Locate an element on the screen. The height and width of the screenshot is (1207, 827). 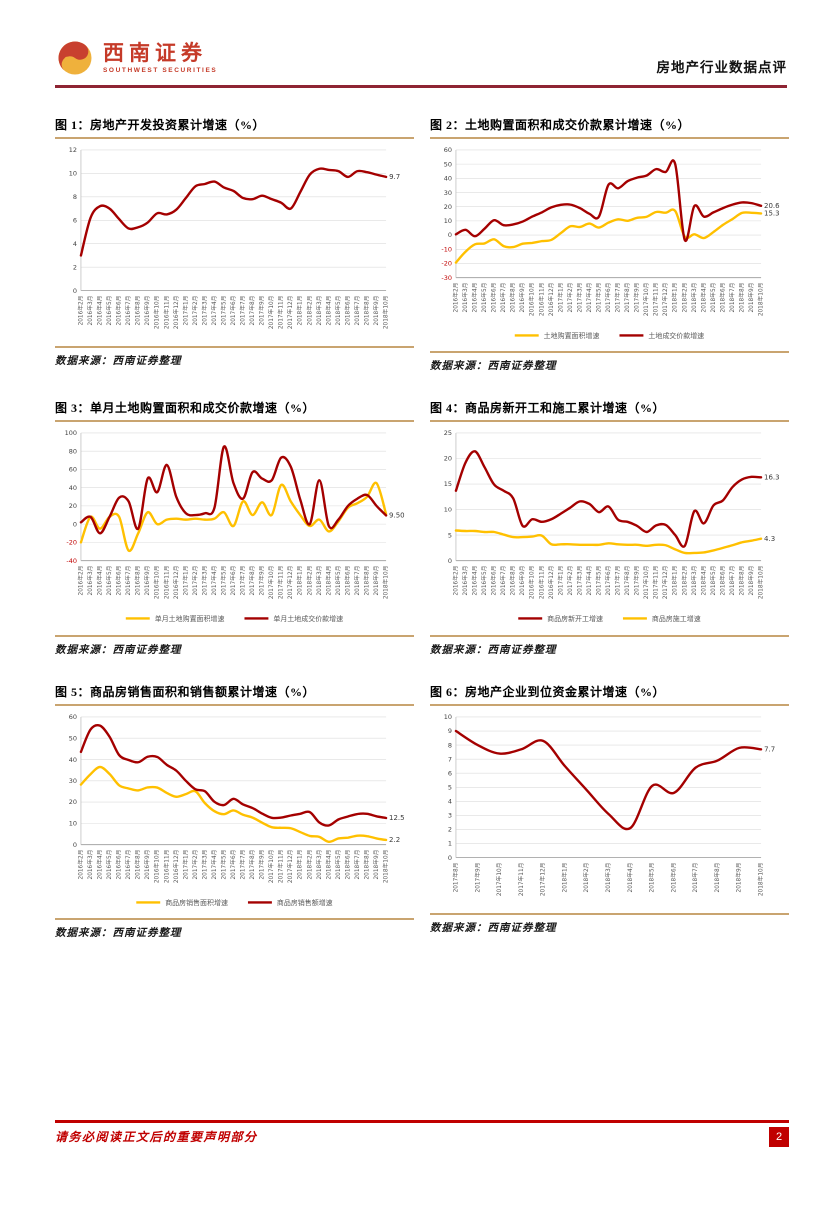
y-axis-labels: 0 5 10 15 20 25 is located at coordinates (448, 498).